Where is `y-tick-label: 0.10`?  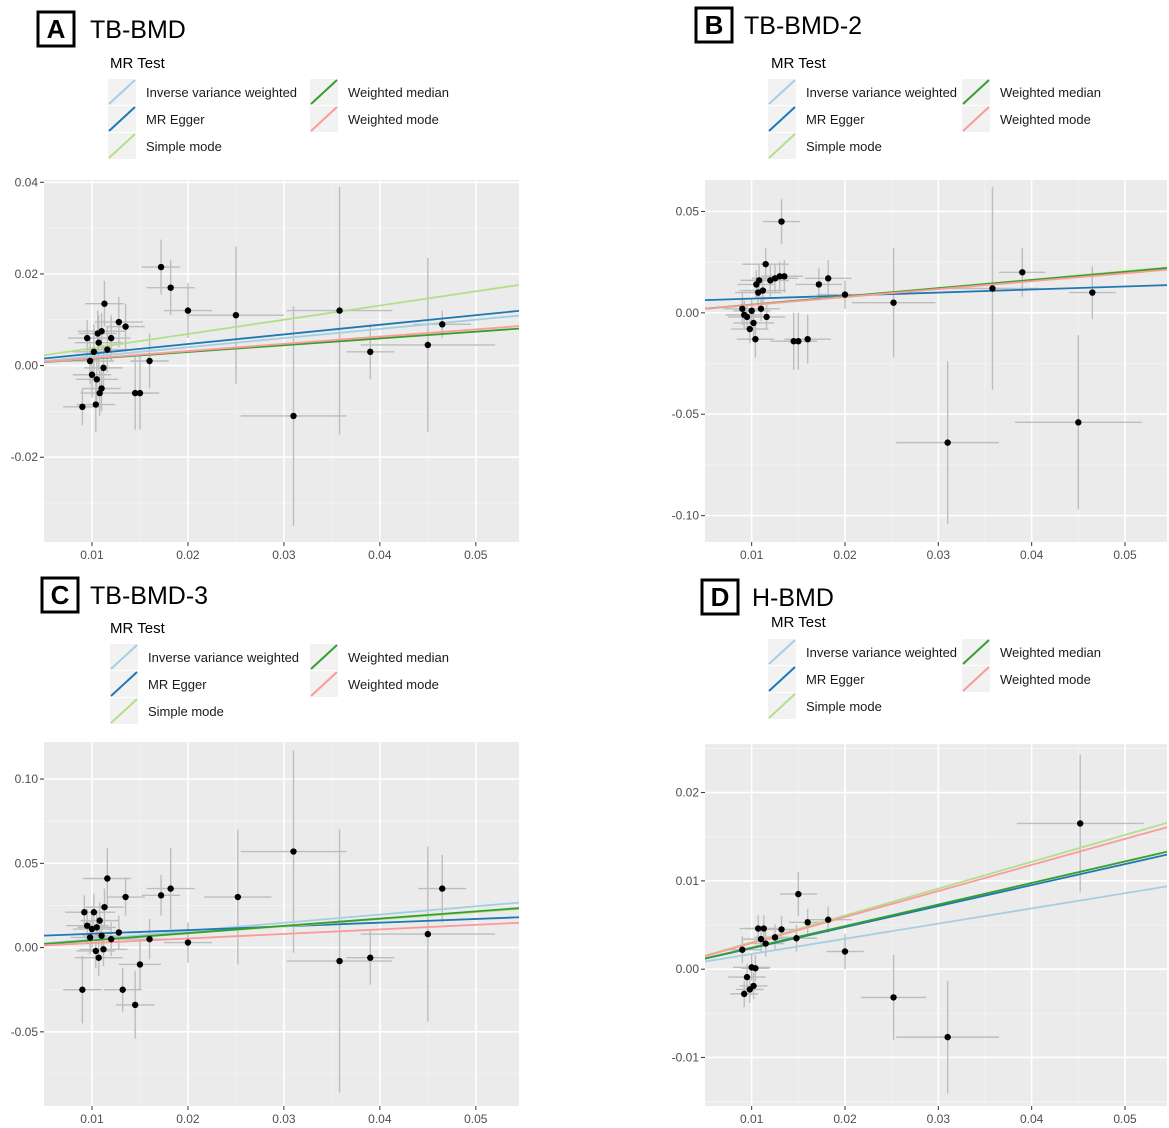
y-tick-label: 0.10 is located at coordinates (27, 779).